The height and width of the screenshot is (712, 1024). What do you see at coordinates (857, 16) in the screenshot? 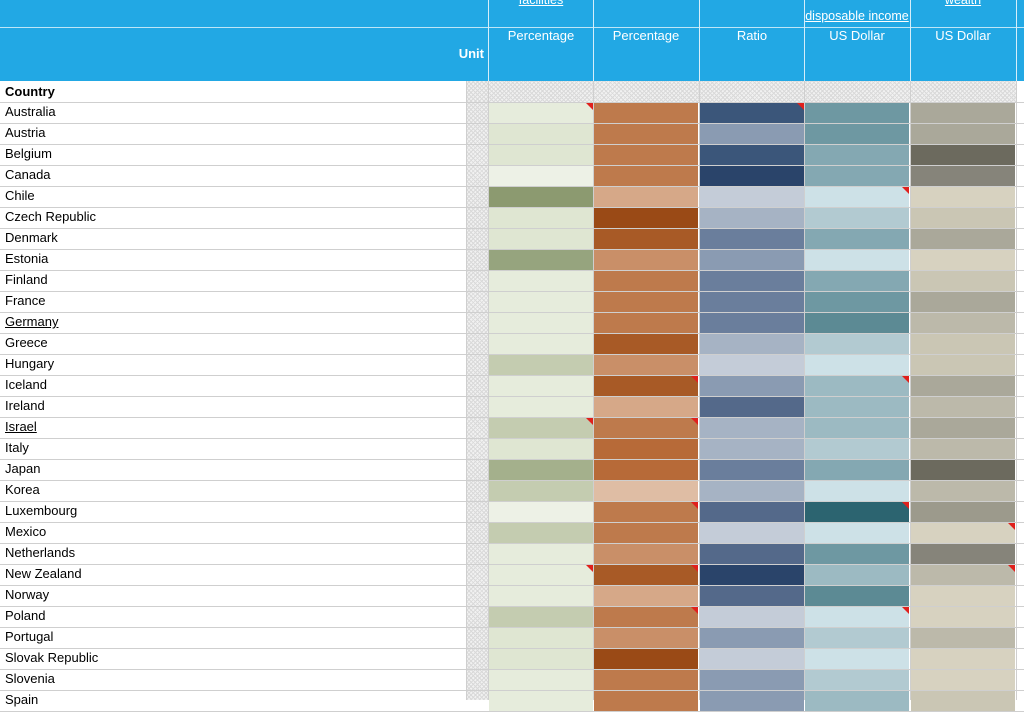
I see `column-title-link: disposable income` at bounding box center [857, 16].